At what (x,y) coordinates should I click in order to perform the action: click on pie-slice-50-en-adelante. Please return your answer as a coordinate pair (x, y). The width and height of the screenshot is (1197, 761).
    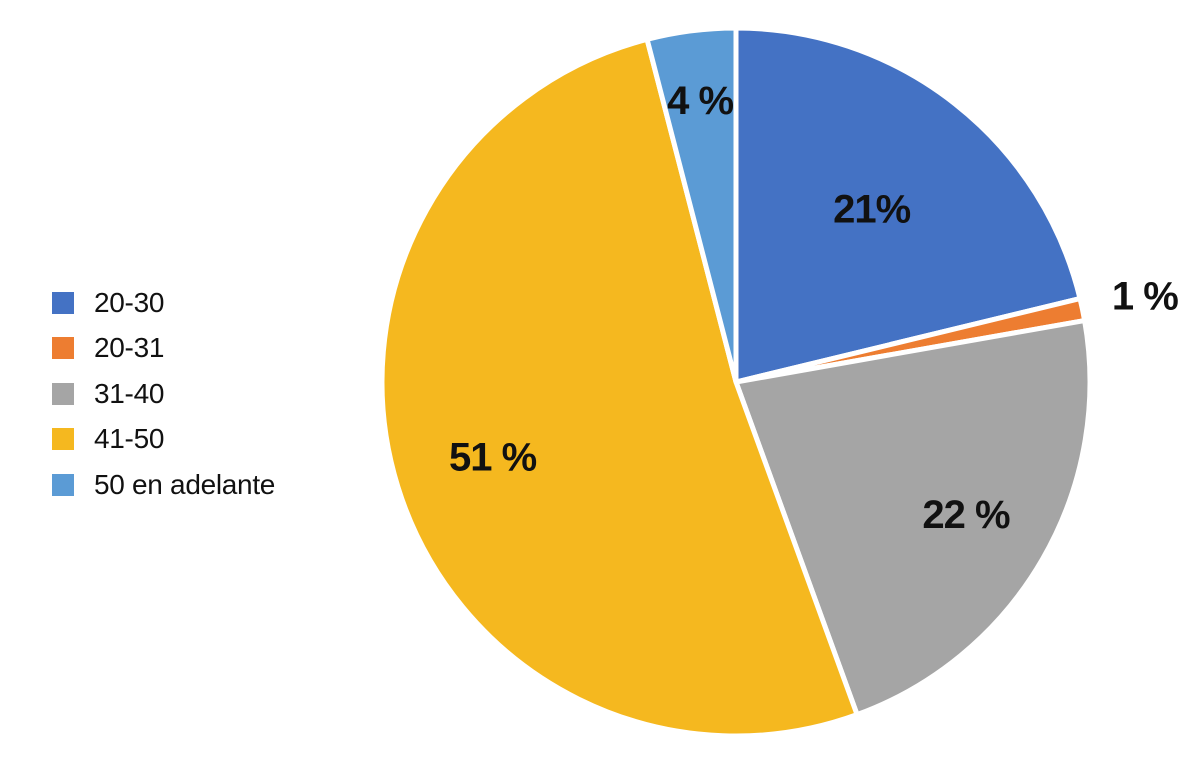
    Looking at the image, I should click on (691, 205).